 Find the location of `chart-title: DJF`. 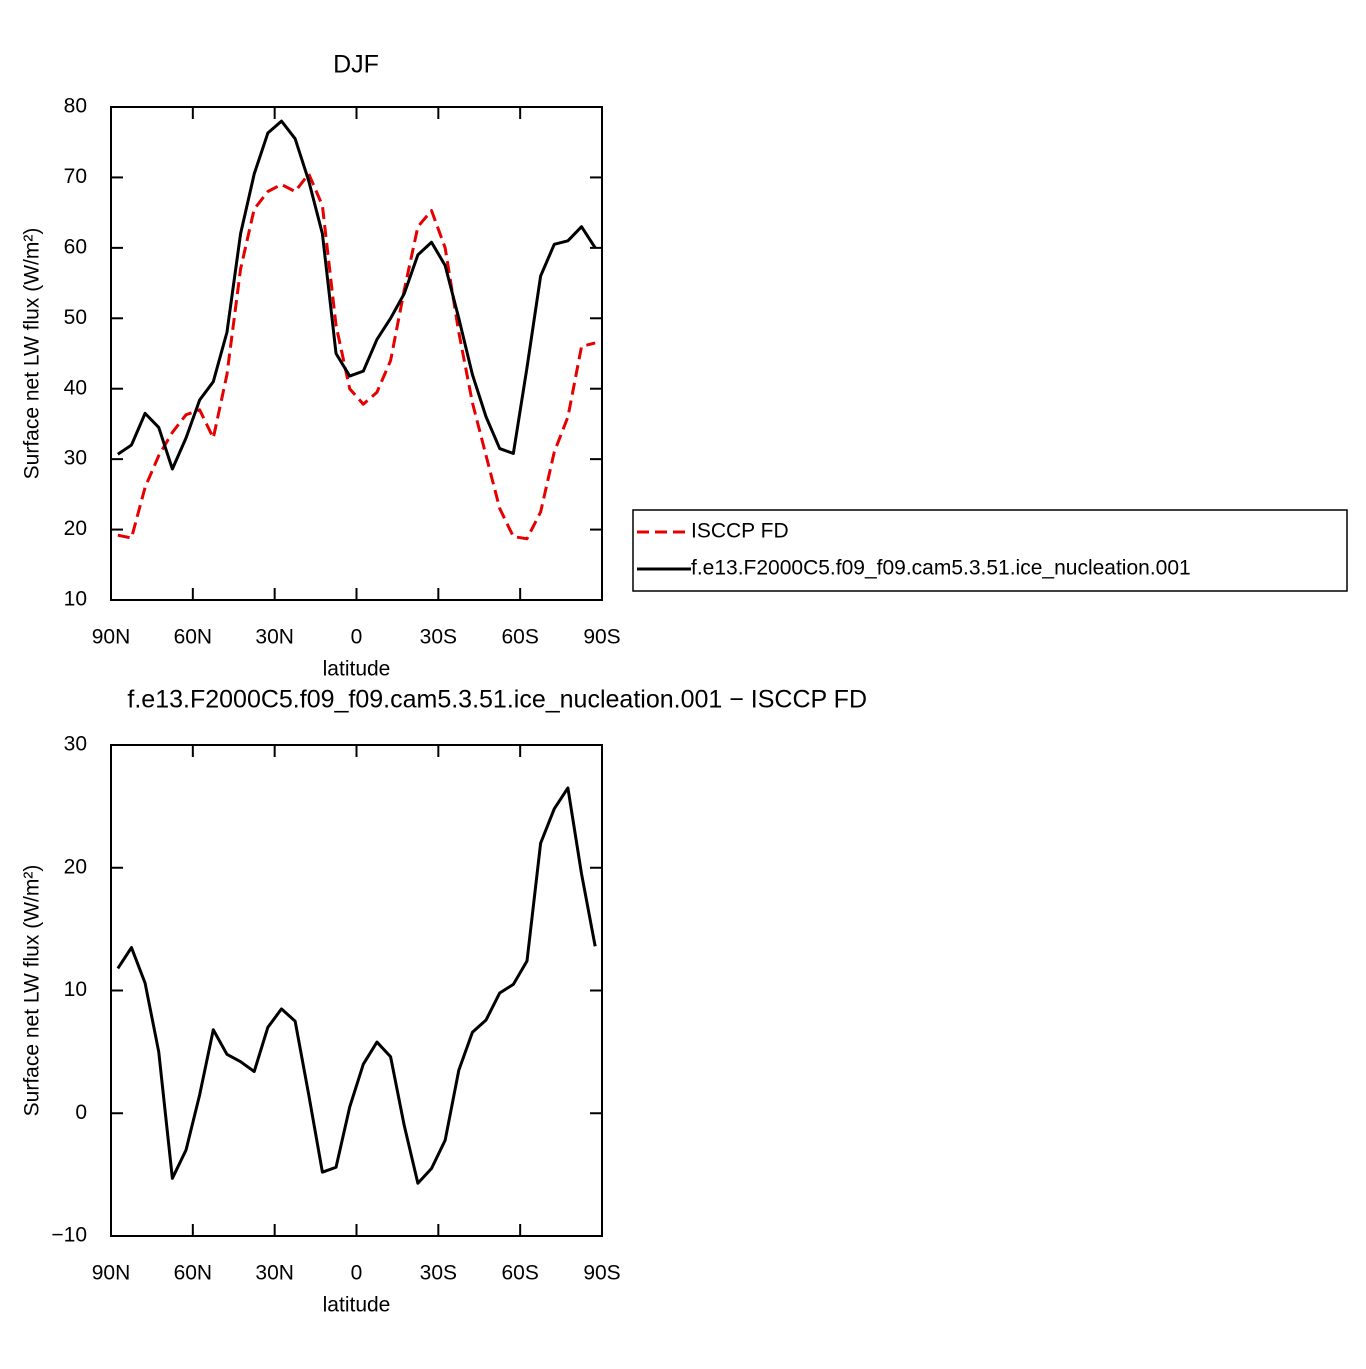

chart-title: DJF is located at coordinates (356, 65).